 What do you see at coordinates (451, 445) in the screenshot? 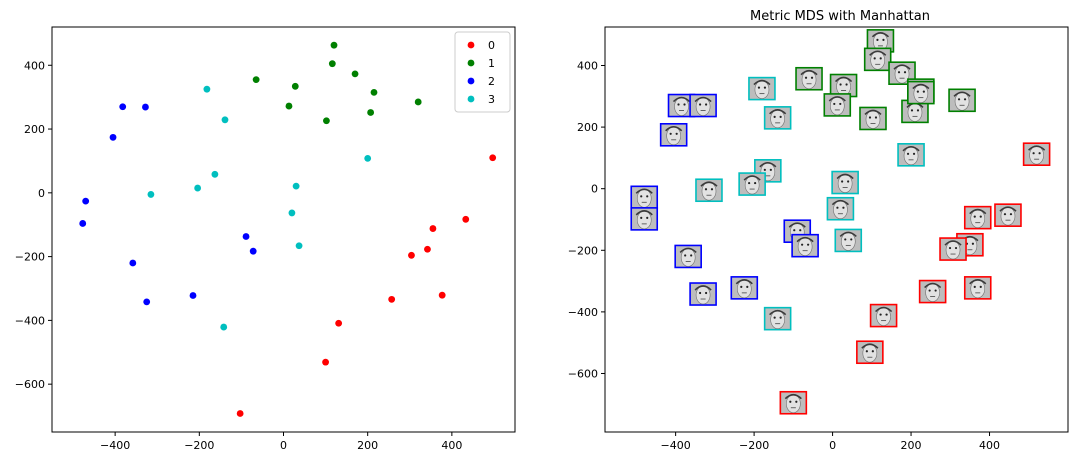
I see `x-tick-label: 400` at bounding box center [451, 445].